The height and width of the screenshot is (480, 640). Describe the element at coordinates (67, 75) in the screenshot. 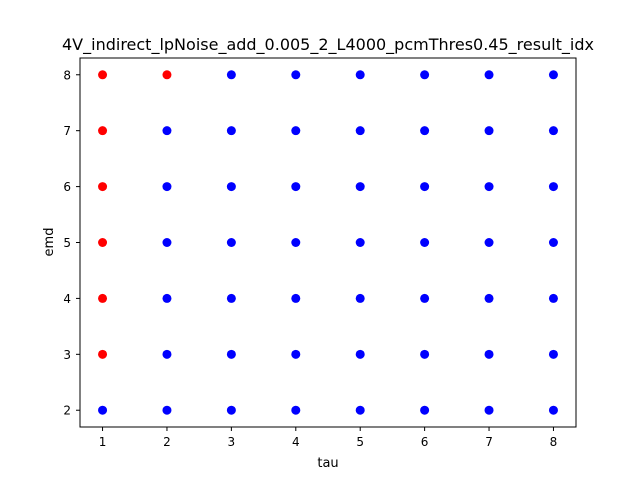

I see `y-tick-label-6: 8` at that location.